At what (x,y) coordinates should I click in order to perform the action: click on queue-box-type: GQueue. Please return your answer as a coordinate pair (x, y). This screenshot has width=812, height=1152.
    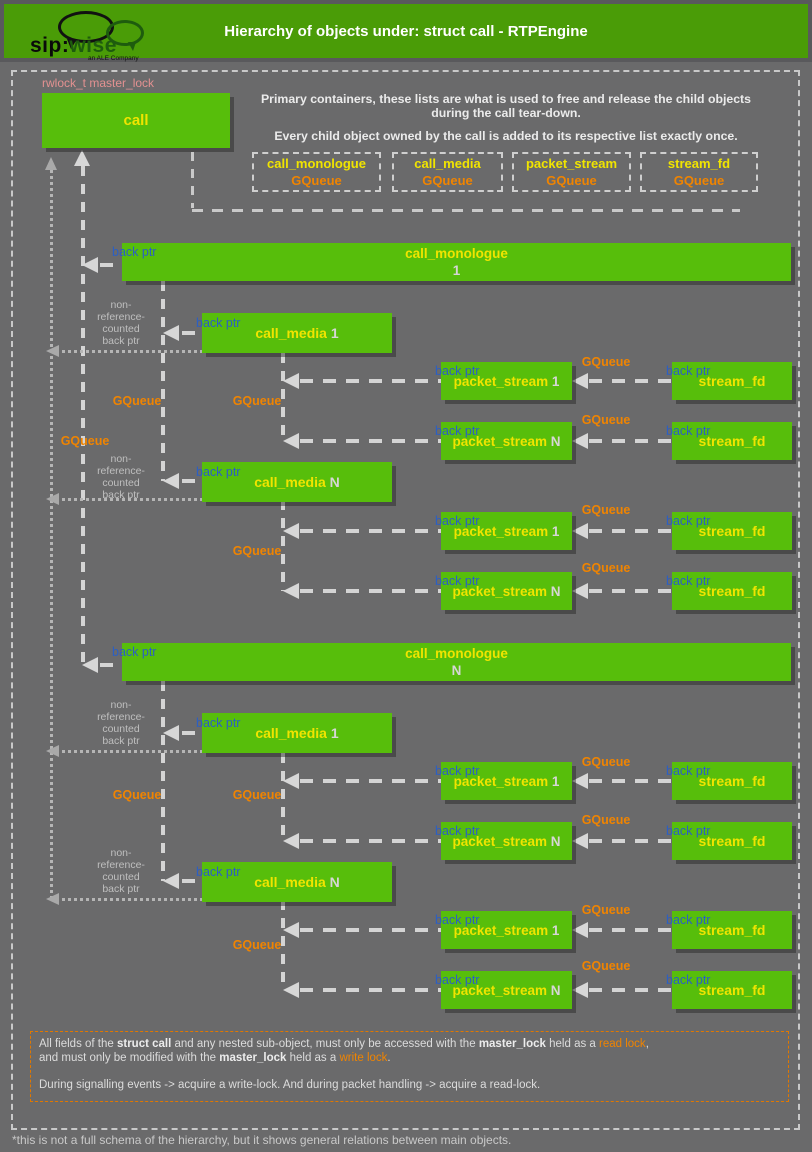
    Looking at the image, I should click on (699, 180).